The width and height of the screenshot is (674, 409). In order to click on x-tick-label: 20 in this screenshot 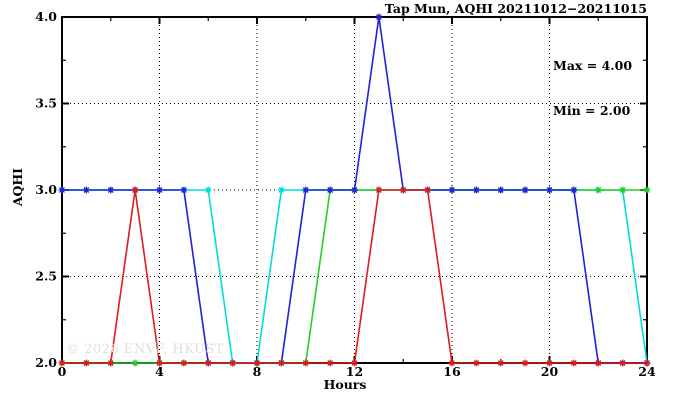, I will do `click(550, 371)`.